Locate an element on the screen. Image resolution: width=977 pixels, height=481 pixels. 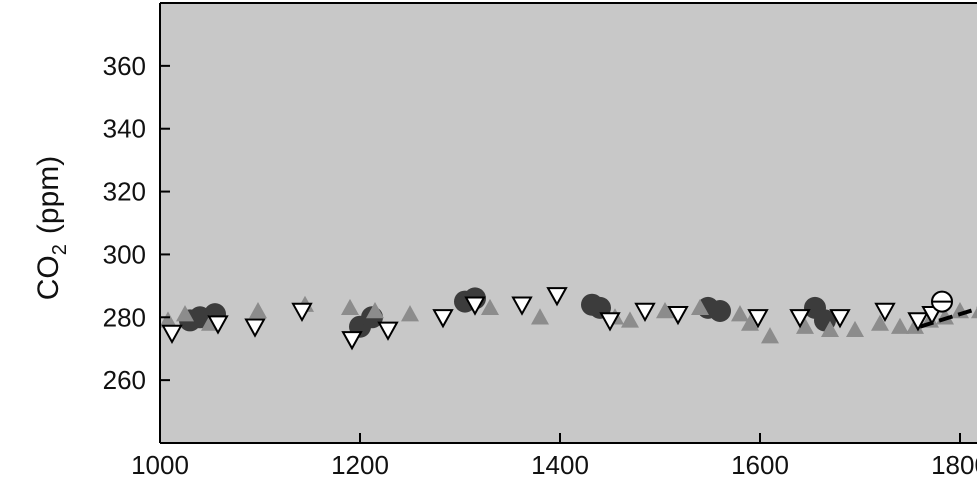
y-axis-title-unit: (ppm) is located at coordinates (48, 195).